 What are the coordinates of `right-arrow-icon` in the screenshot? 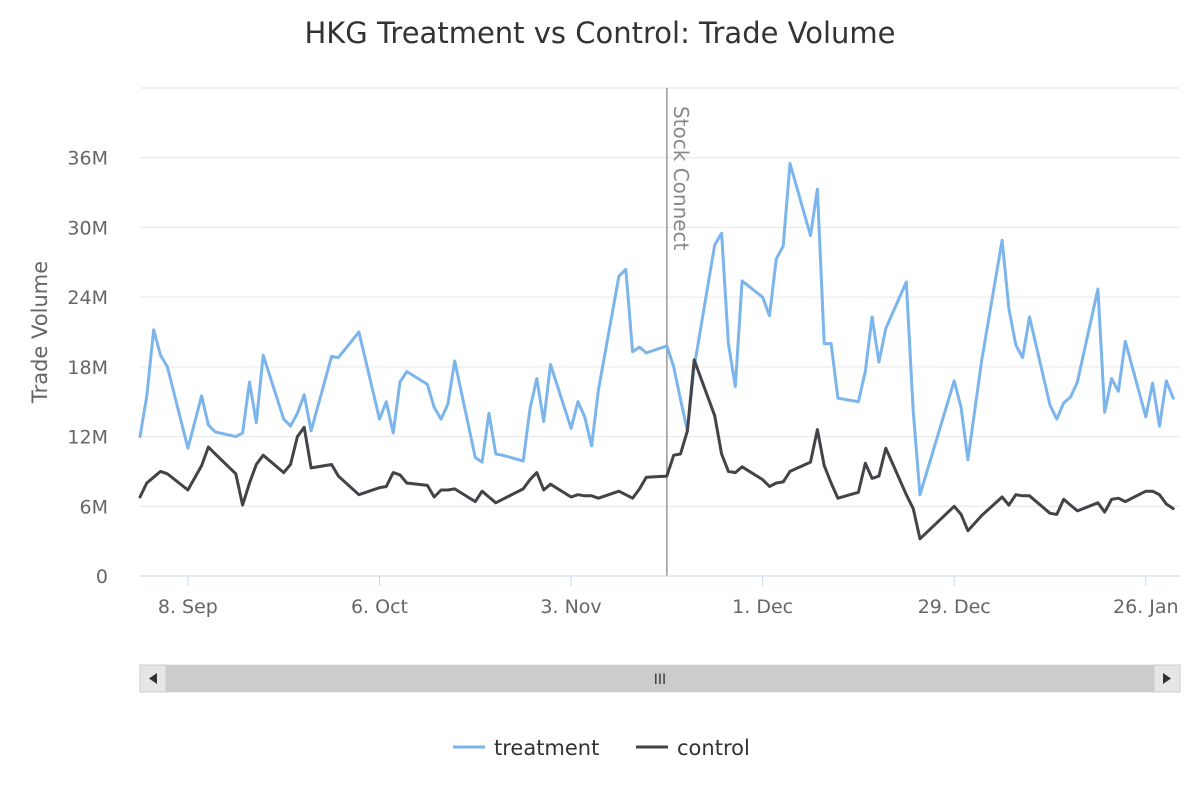 It's located at (1167, 678).